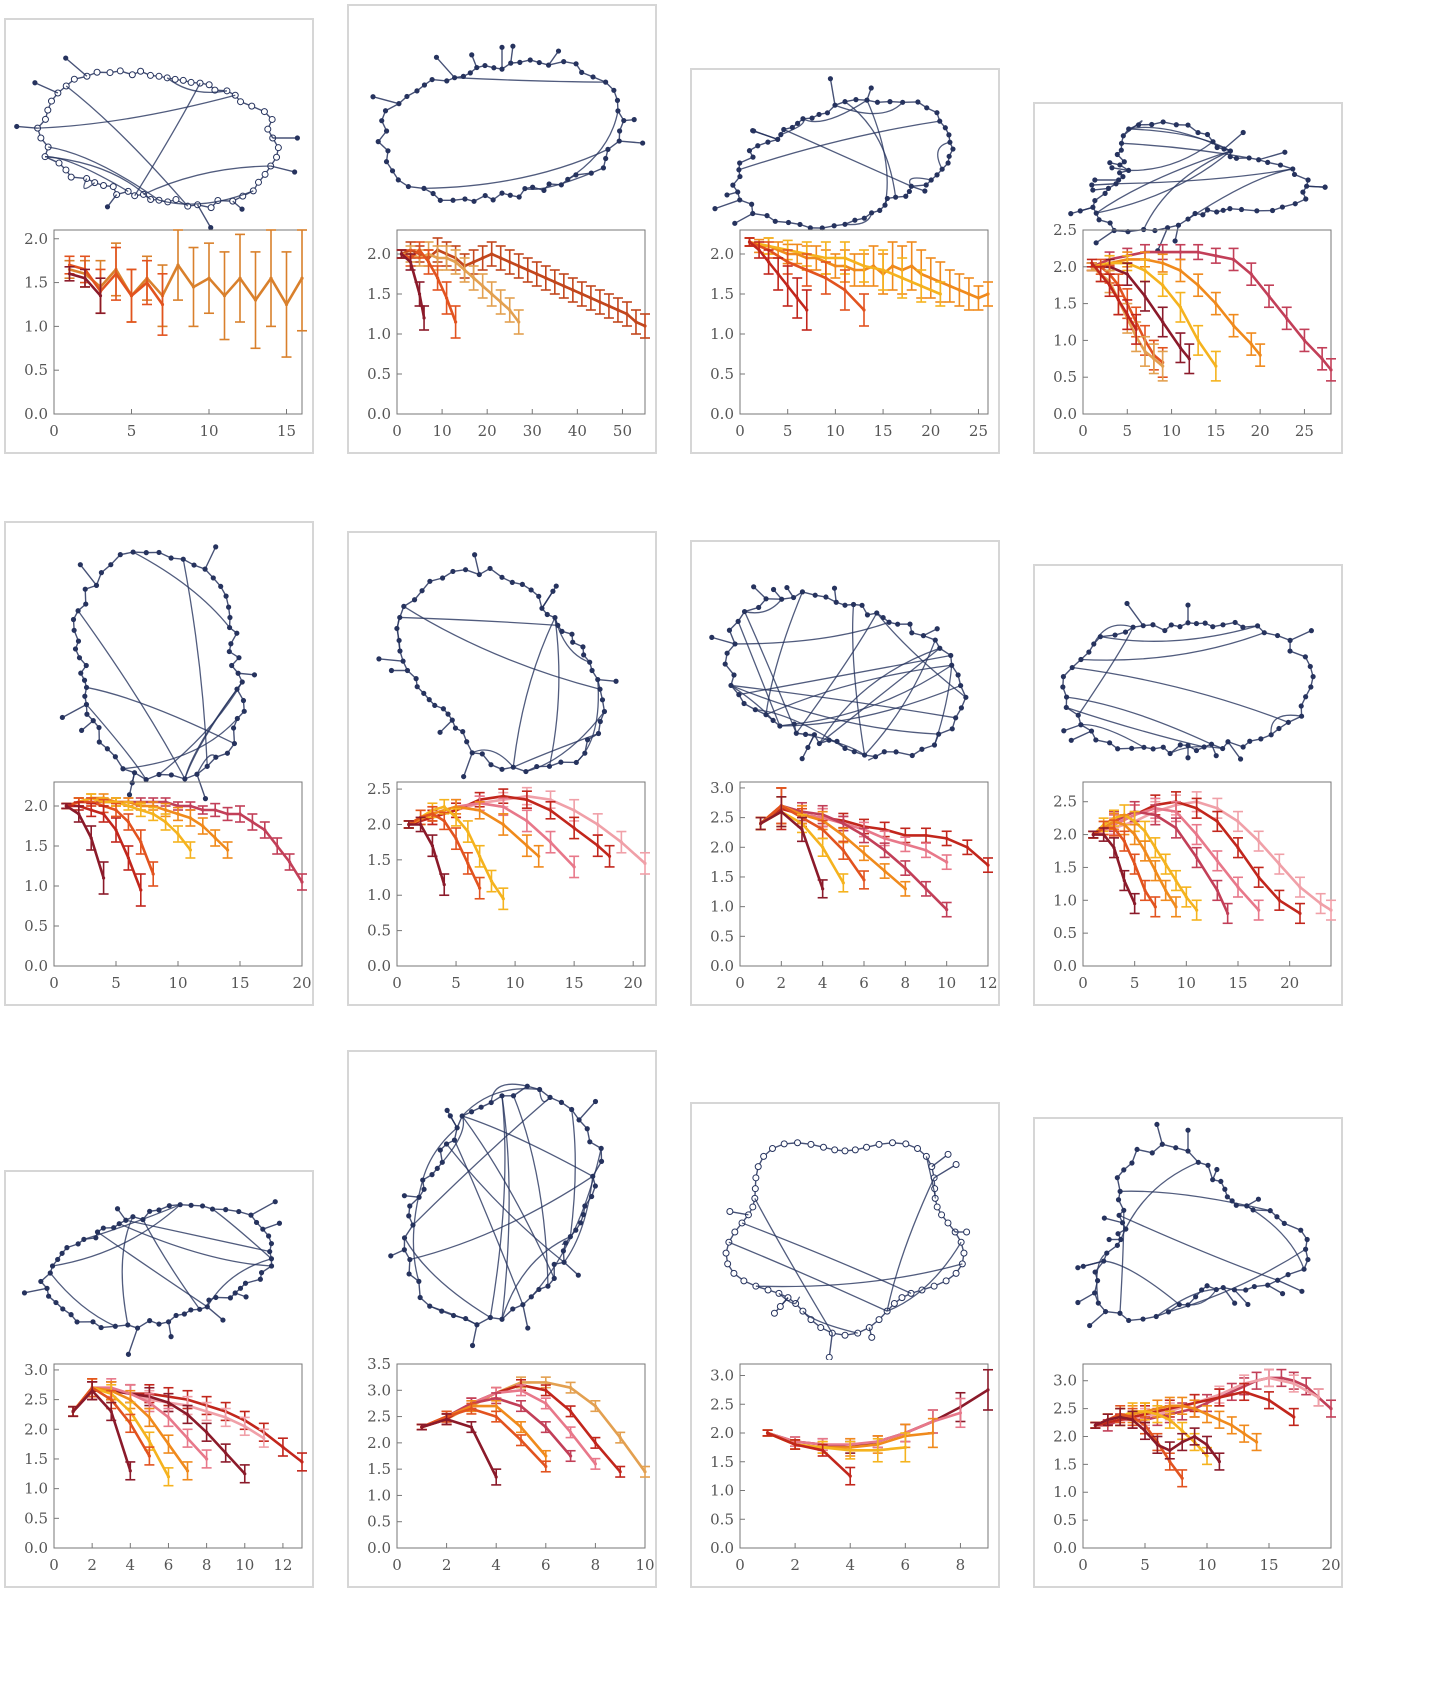 The image size is (1448, 1686). Describe the element at coordinates (496, 1565) in the screenshot. I see `x-tick-label: 4` at that location.